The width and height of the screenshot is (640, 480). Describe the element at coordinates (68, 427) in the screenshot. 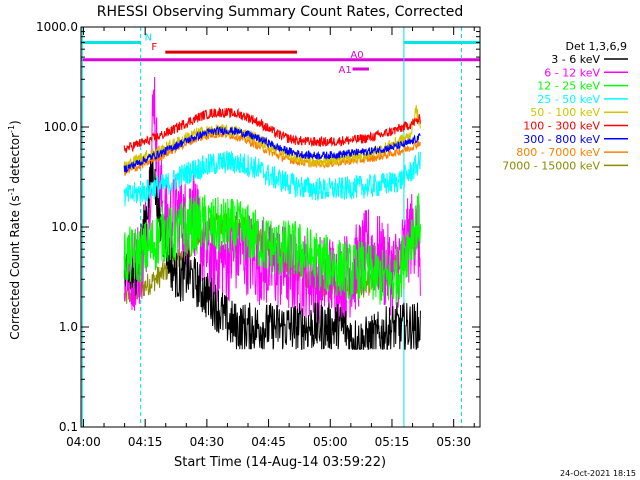

I see `y-tick-label: 0.1` at that location.